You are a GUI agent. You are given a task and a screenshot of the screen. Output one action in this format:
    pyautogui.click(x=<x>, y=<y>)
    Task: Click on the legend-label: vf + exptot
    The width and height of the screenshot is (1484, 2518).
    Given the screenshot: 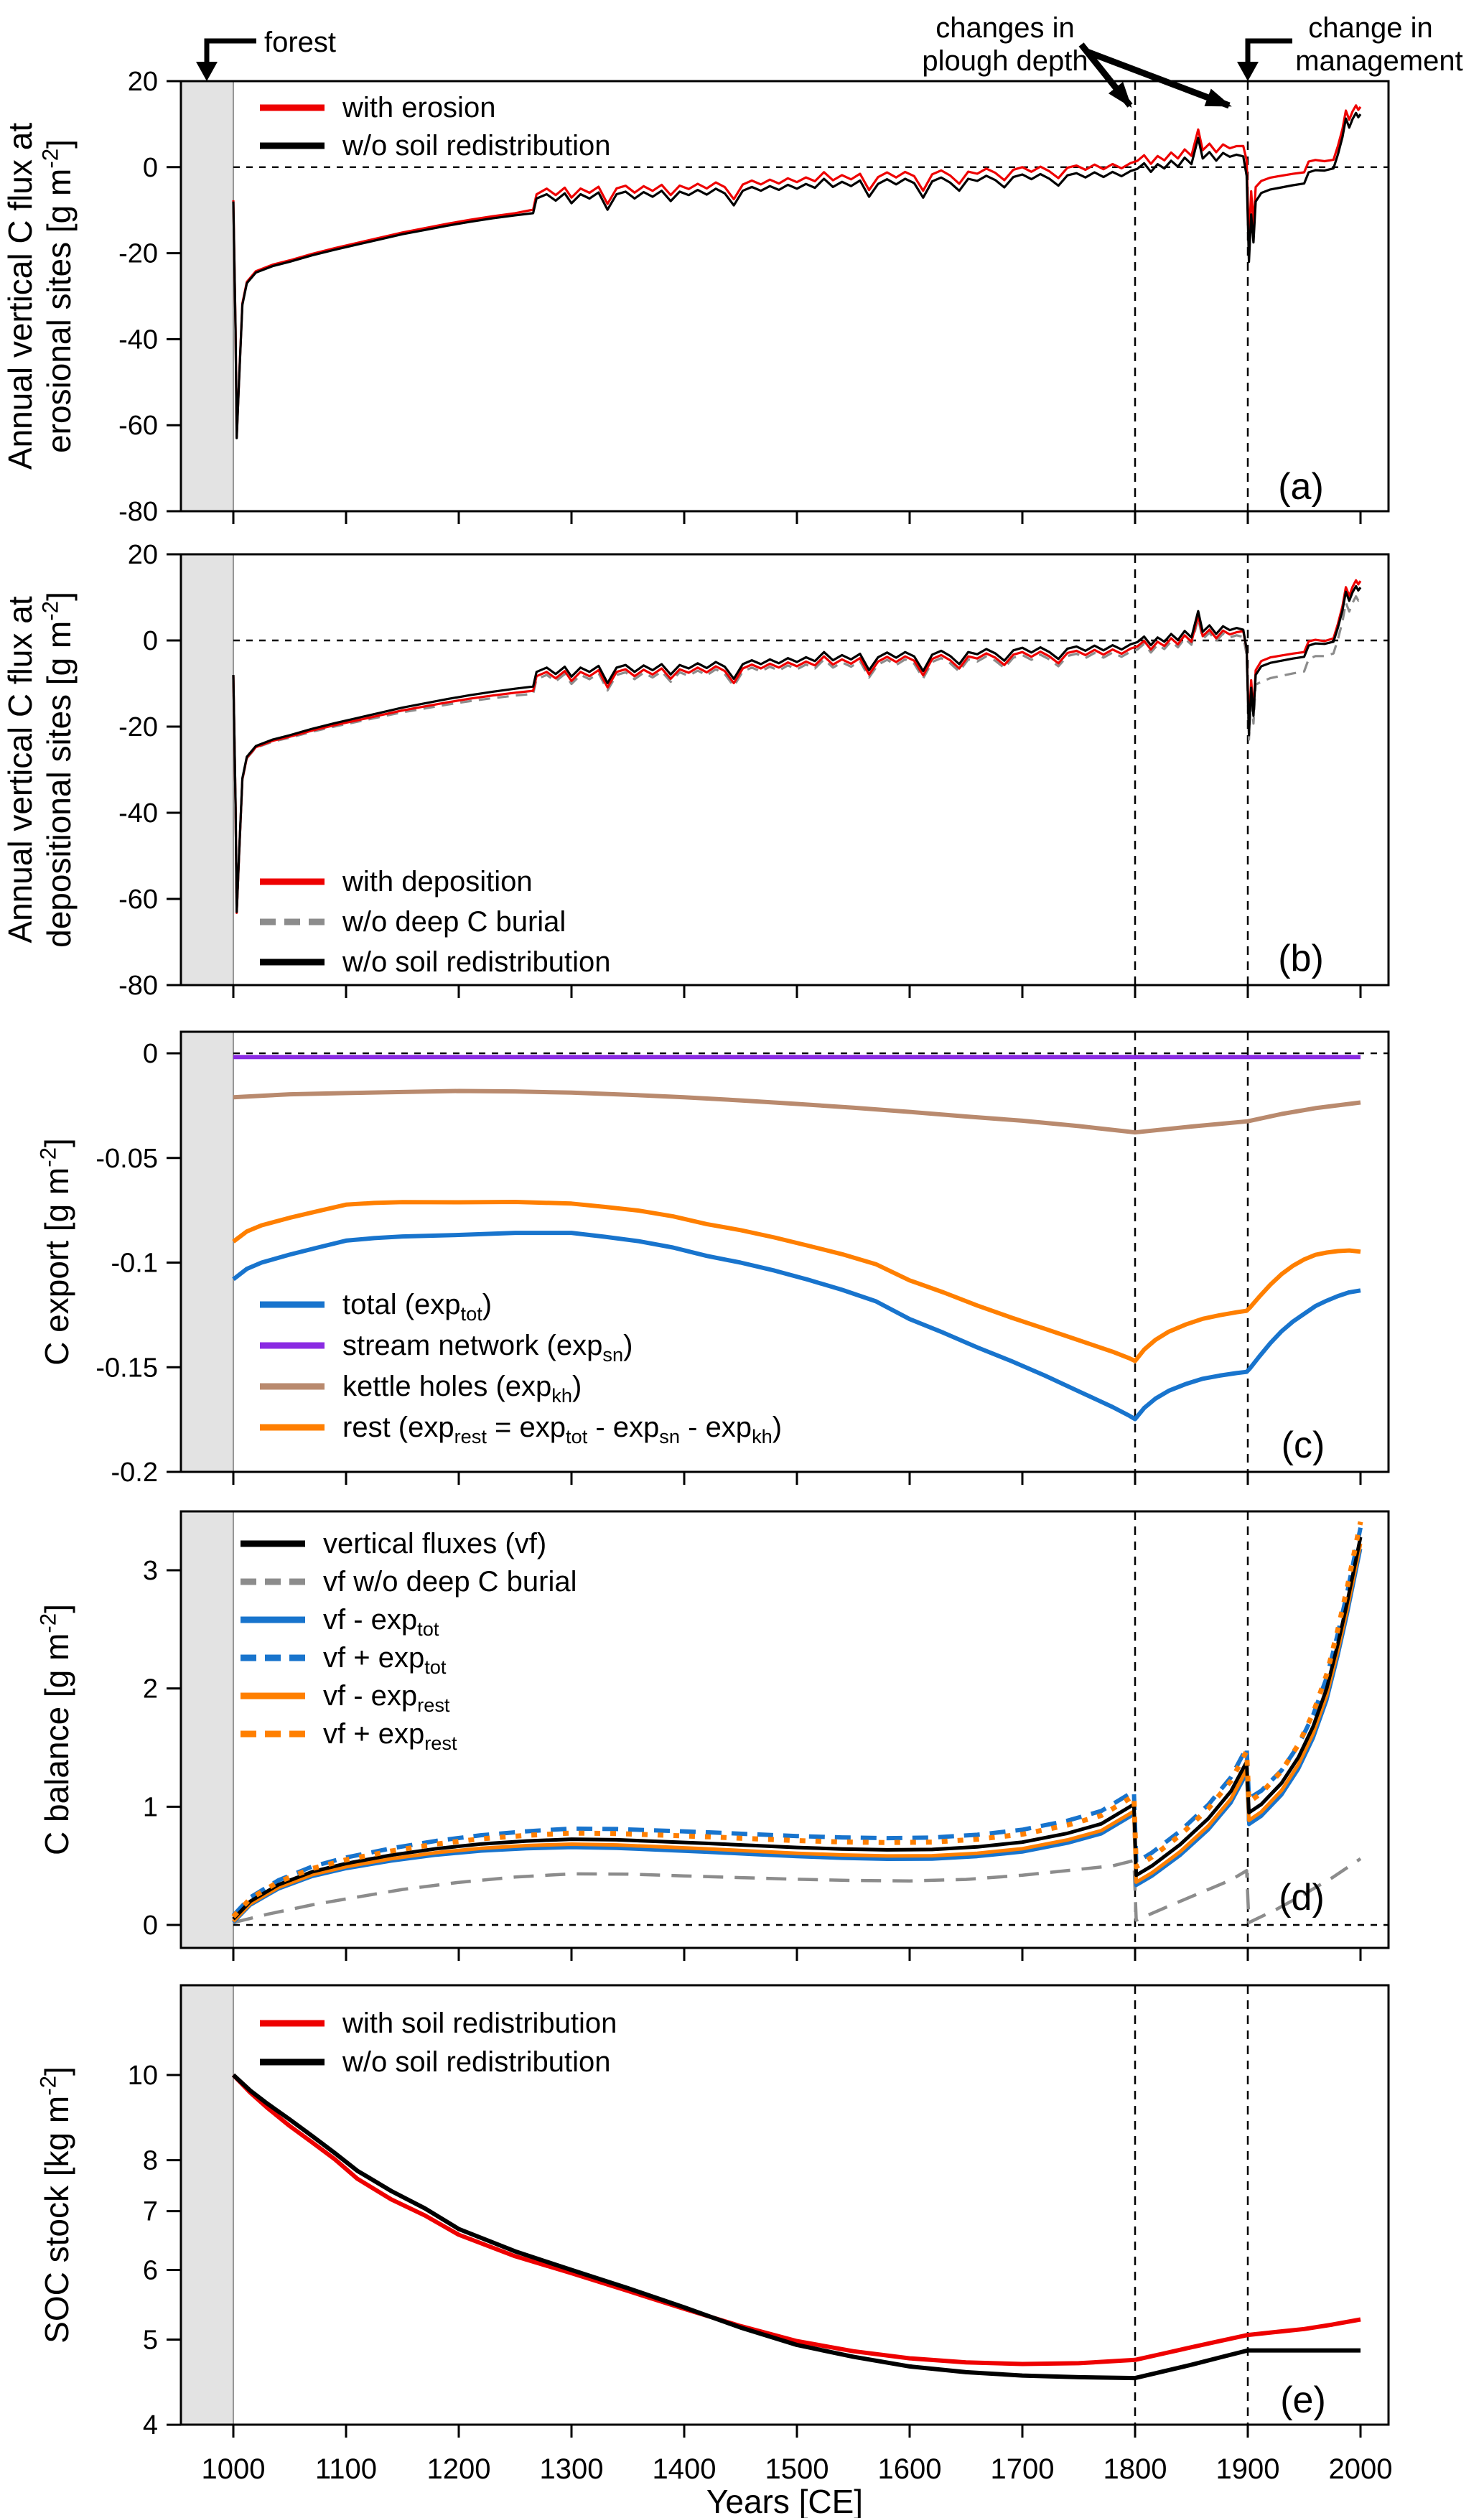 What is the action you would take?
    pyautogui.click(x=385, y=1660)
    